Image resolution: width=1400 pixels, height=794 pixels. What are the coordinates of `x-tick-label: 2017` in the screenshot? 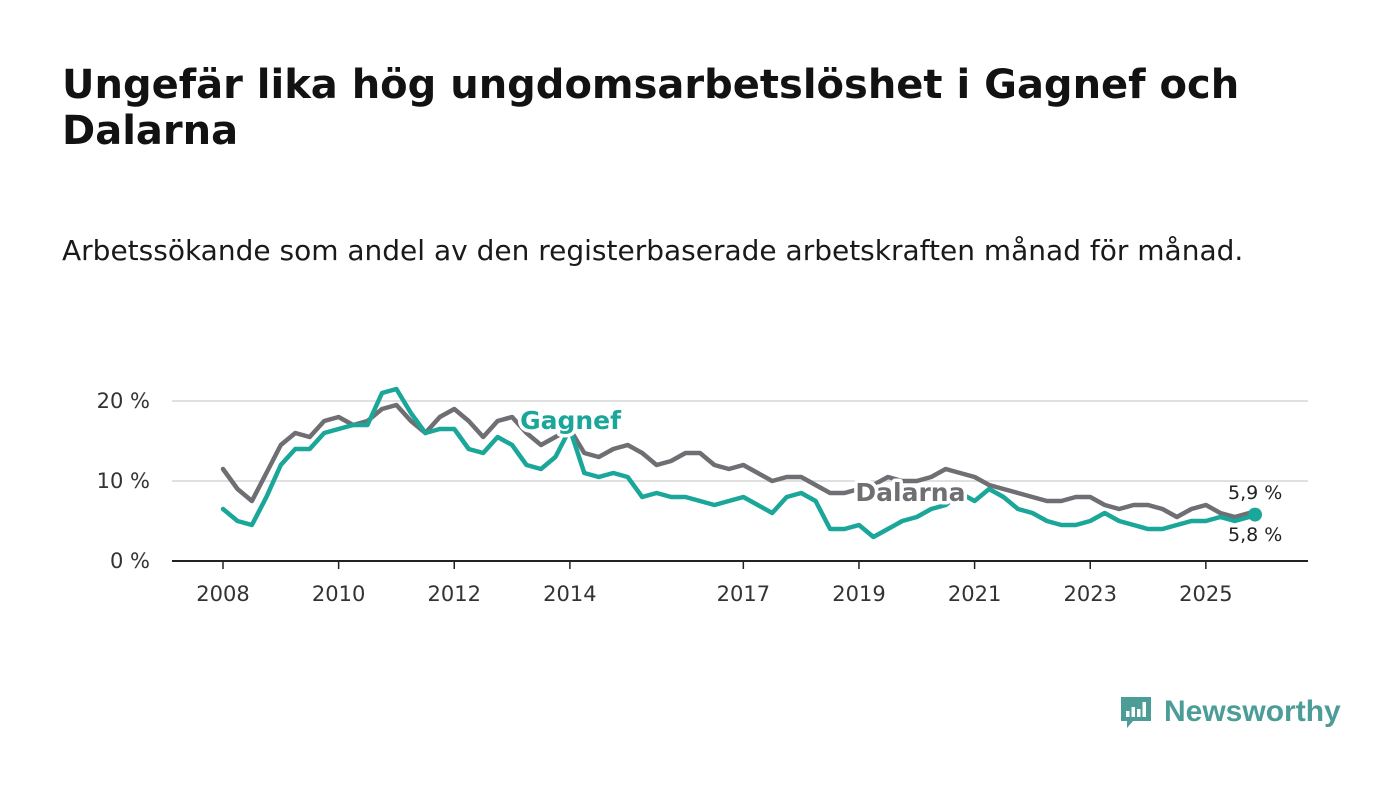 It's located at (743, 594).